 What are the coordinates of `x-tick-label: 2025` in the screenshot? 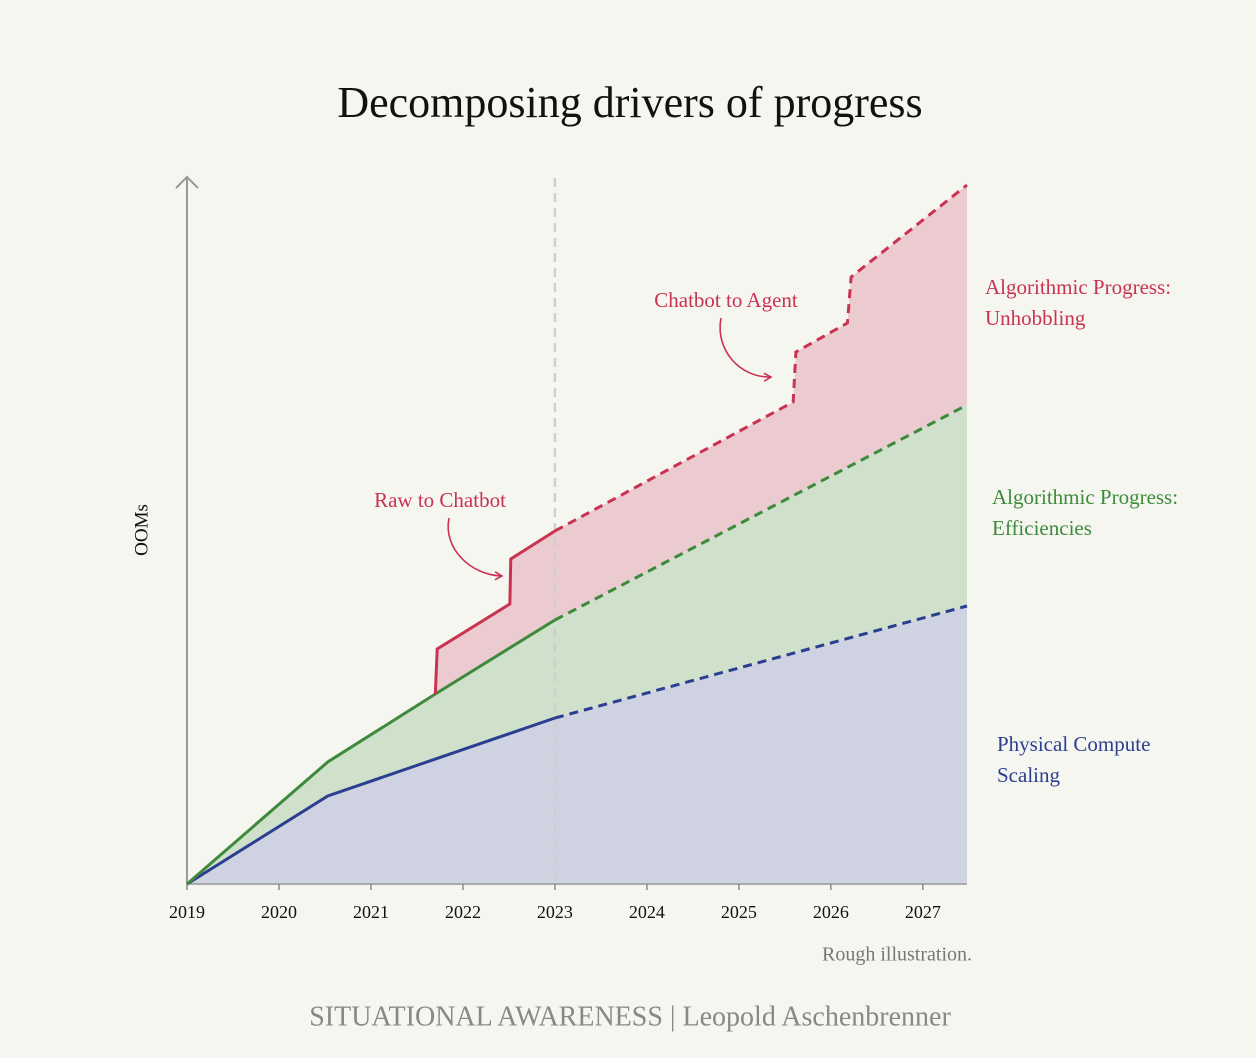 It's located at (739, 912).